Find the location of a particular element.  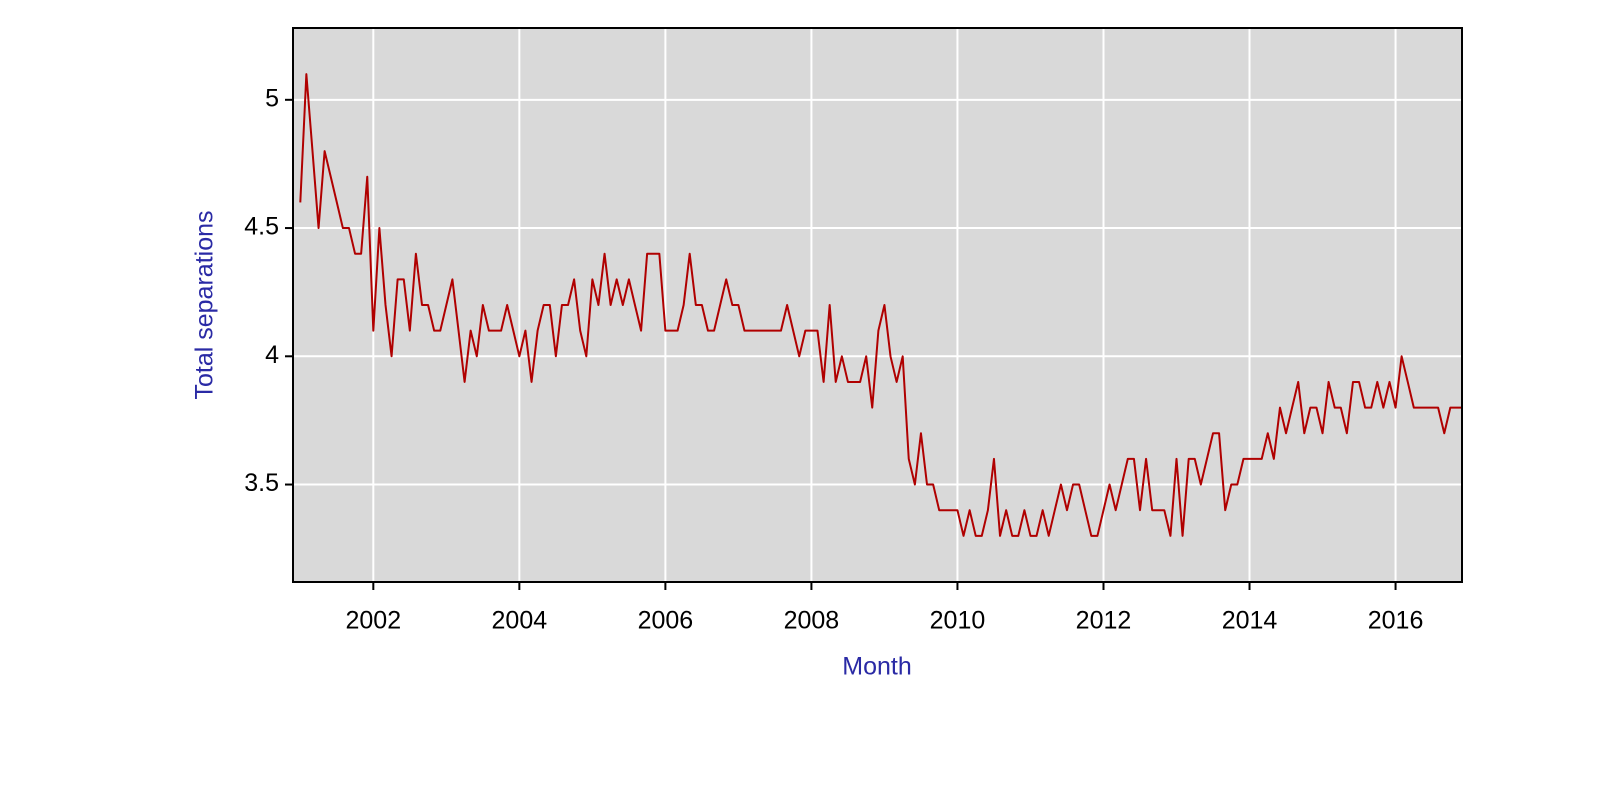

x-axis-title: Month is located at coordinates (876, 667).